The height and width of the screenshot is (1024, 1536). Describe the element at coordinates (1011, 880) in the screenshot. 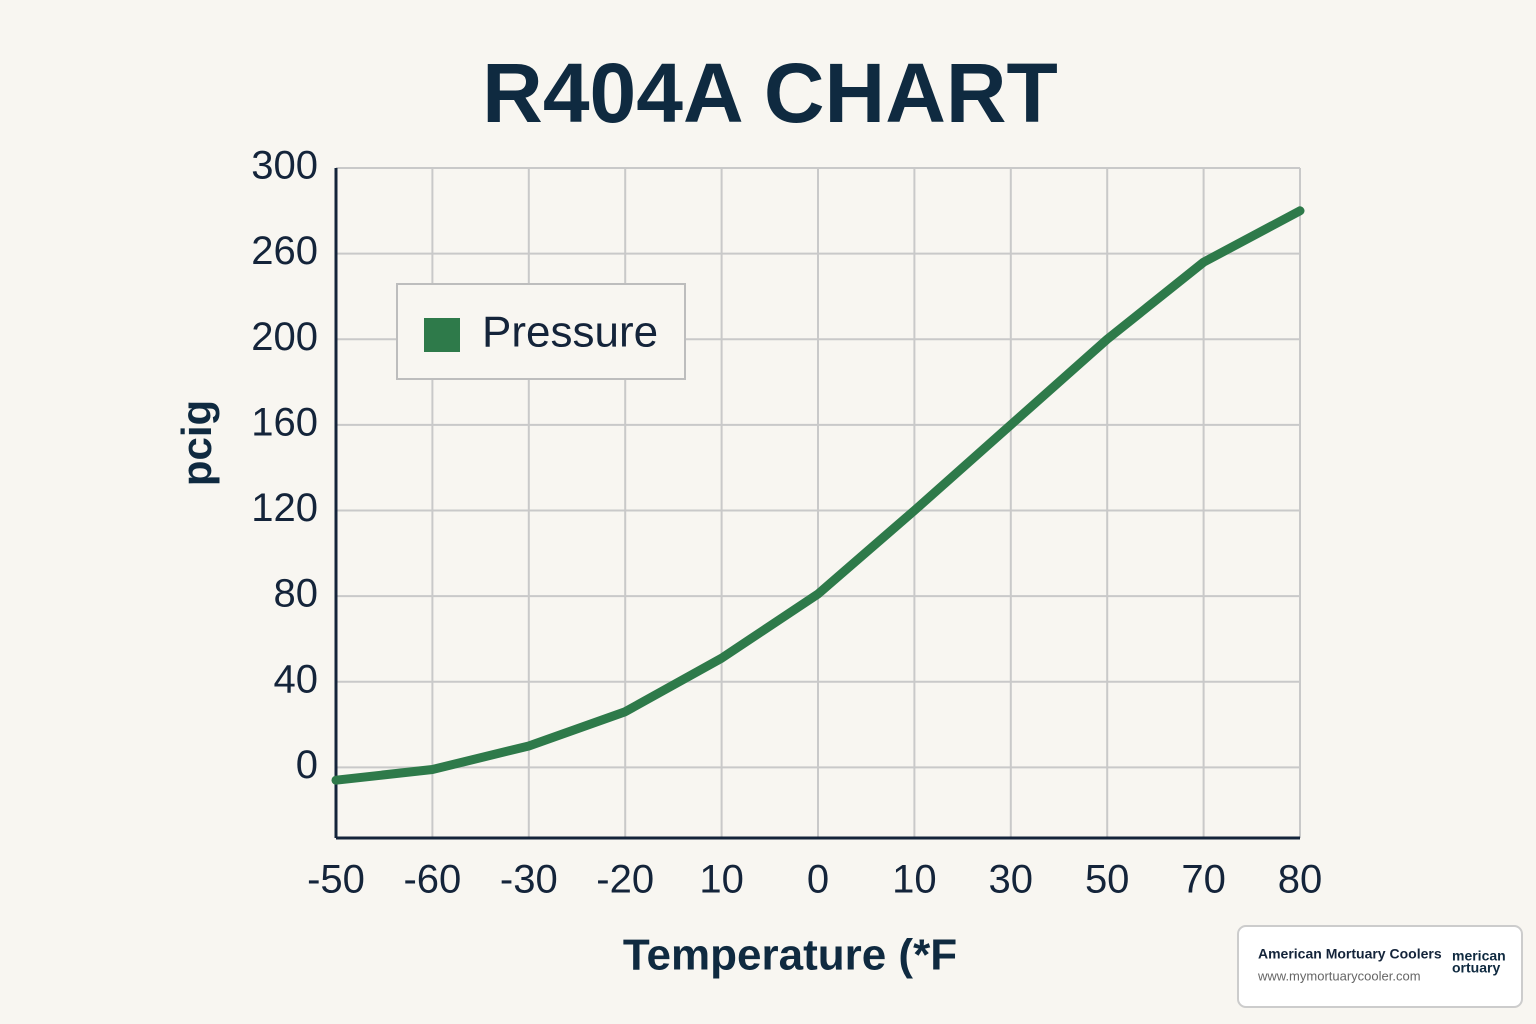

I see `x-tick-label: 30` at that location.